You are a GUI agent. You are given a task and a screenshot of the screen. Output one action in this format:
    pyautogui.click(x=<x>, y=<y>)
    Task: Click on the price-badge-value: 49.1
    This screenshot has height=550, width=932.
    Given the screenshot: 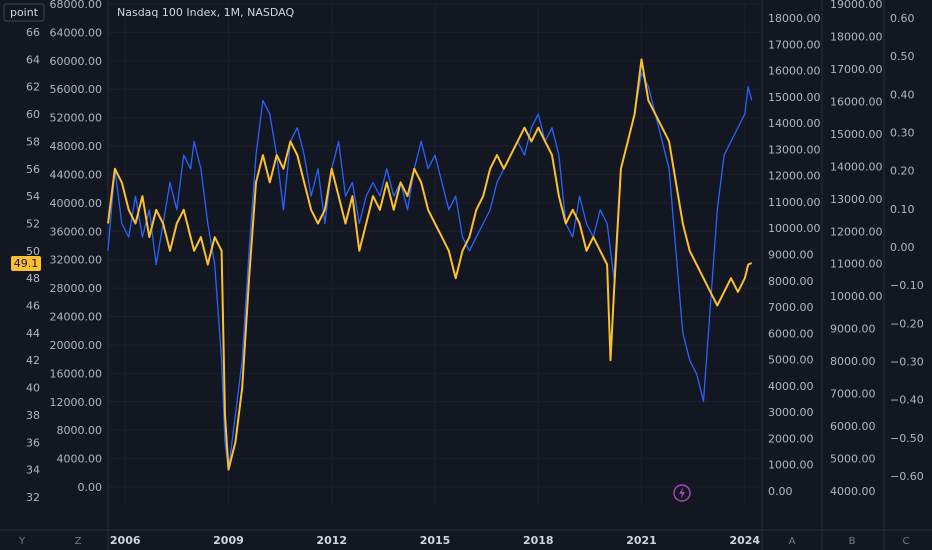 What is the action you would take?
    pyautogui.click(x=26, y=263)
    